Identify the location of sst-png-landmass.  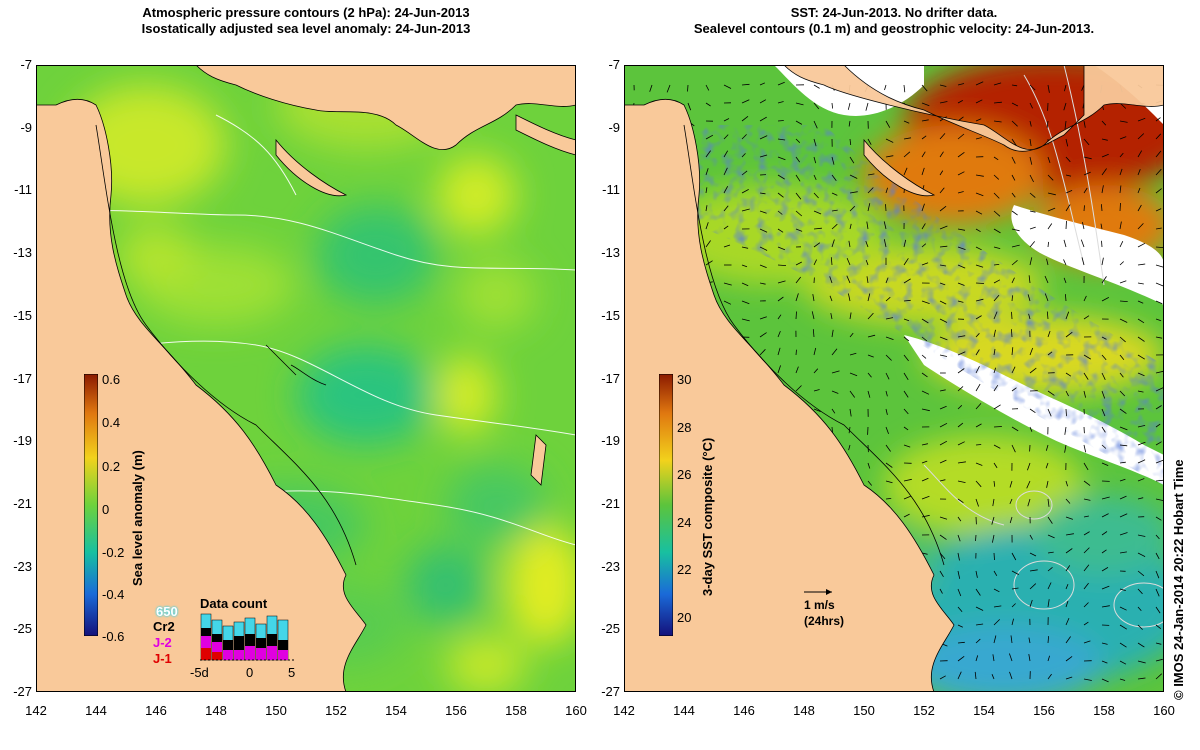
(973, 108).